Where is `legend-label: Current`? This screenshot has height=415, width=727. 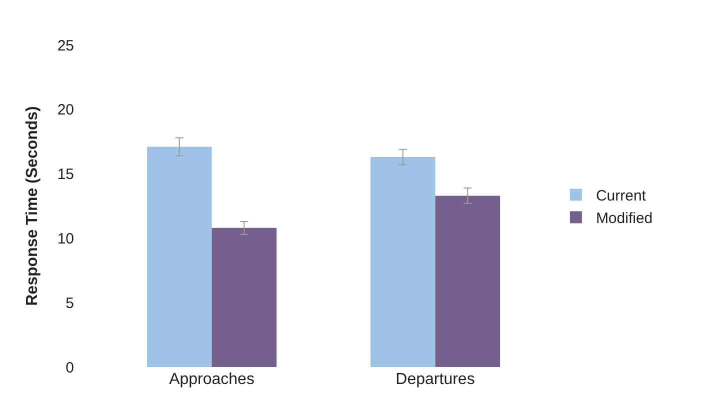 legend-label: Current is located at coordinates (621, 196).